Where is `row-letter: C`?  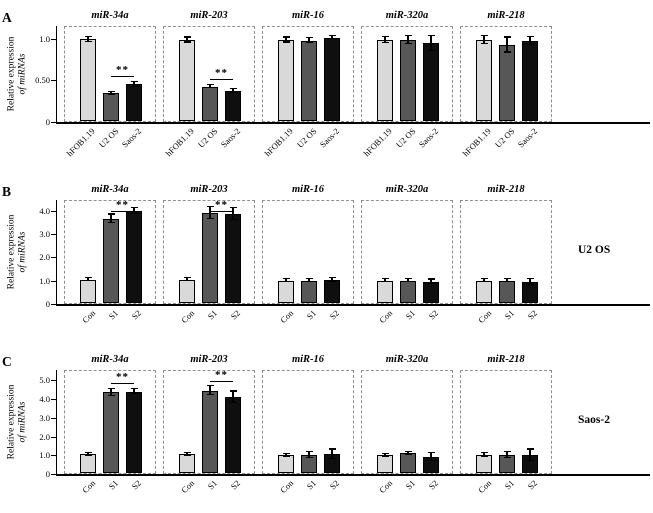 row-letter: C is located at coordinates (7, 361).